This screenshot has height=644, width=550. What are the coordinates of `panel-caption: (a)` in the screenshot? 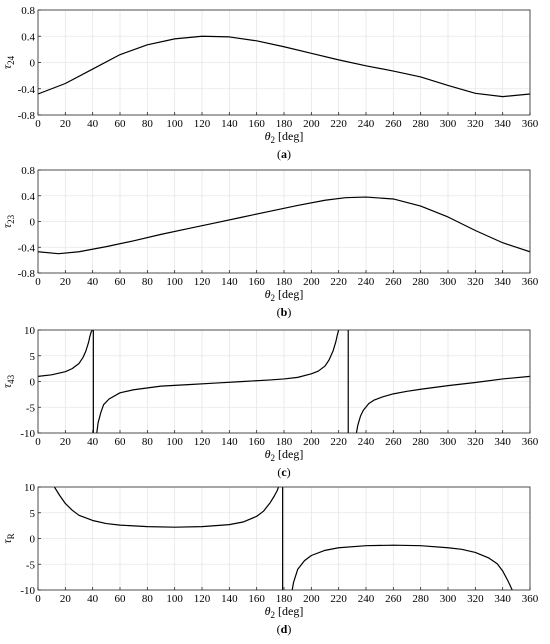 It's located at (284, 154).